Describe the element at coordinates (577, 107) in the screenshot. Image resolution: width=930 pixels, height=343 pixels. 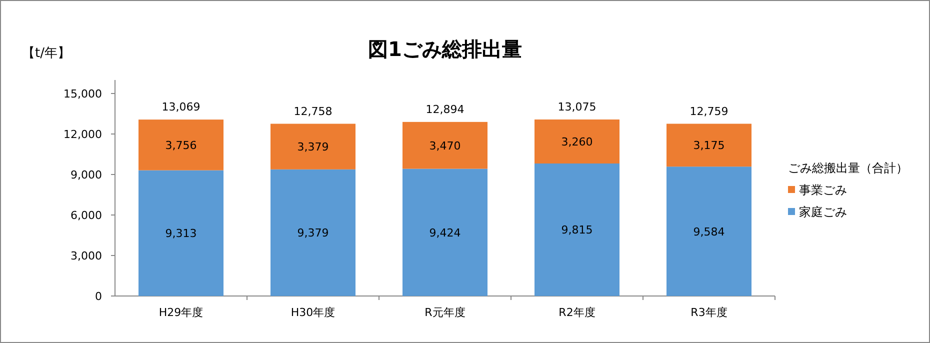
I see `total-label: 13,075` at that location.